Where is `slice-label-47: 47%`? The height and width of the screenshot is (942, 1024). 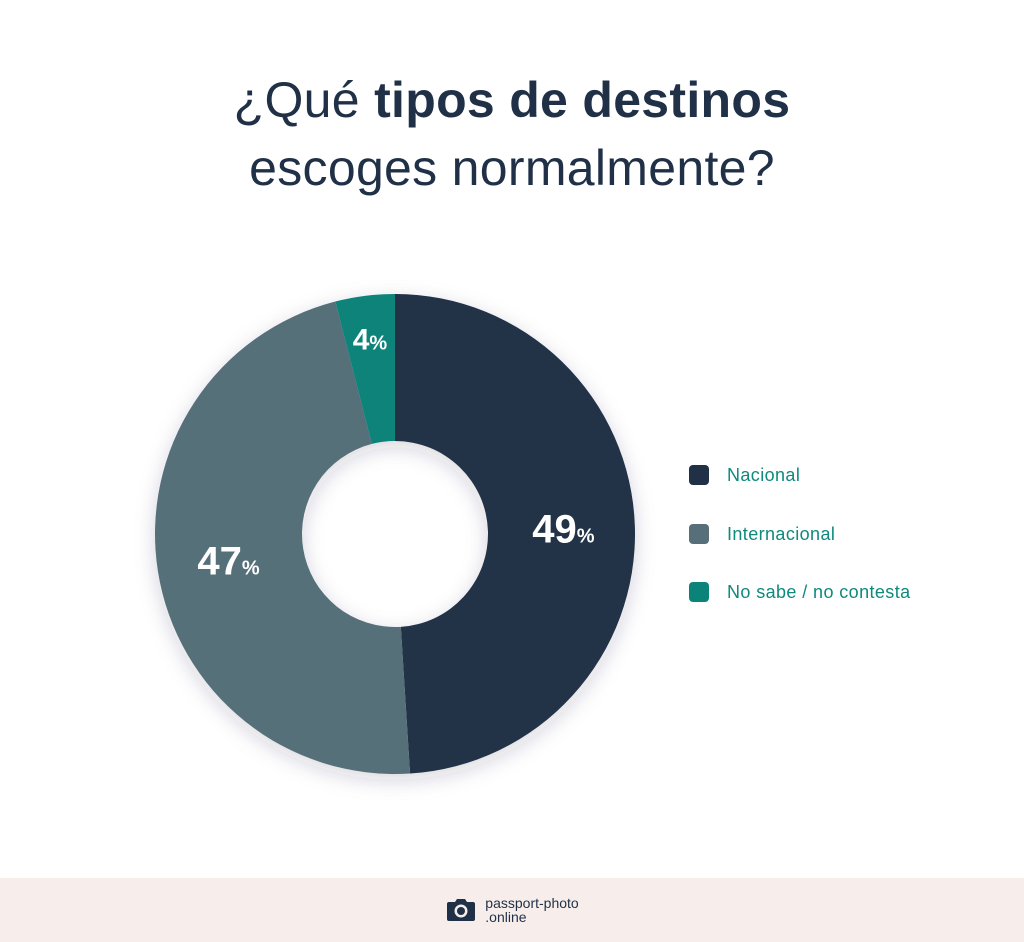 slice-label-47: 47% is located at coordinates (228, 561).